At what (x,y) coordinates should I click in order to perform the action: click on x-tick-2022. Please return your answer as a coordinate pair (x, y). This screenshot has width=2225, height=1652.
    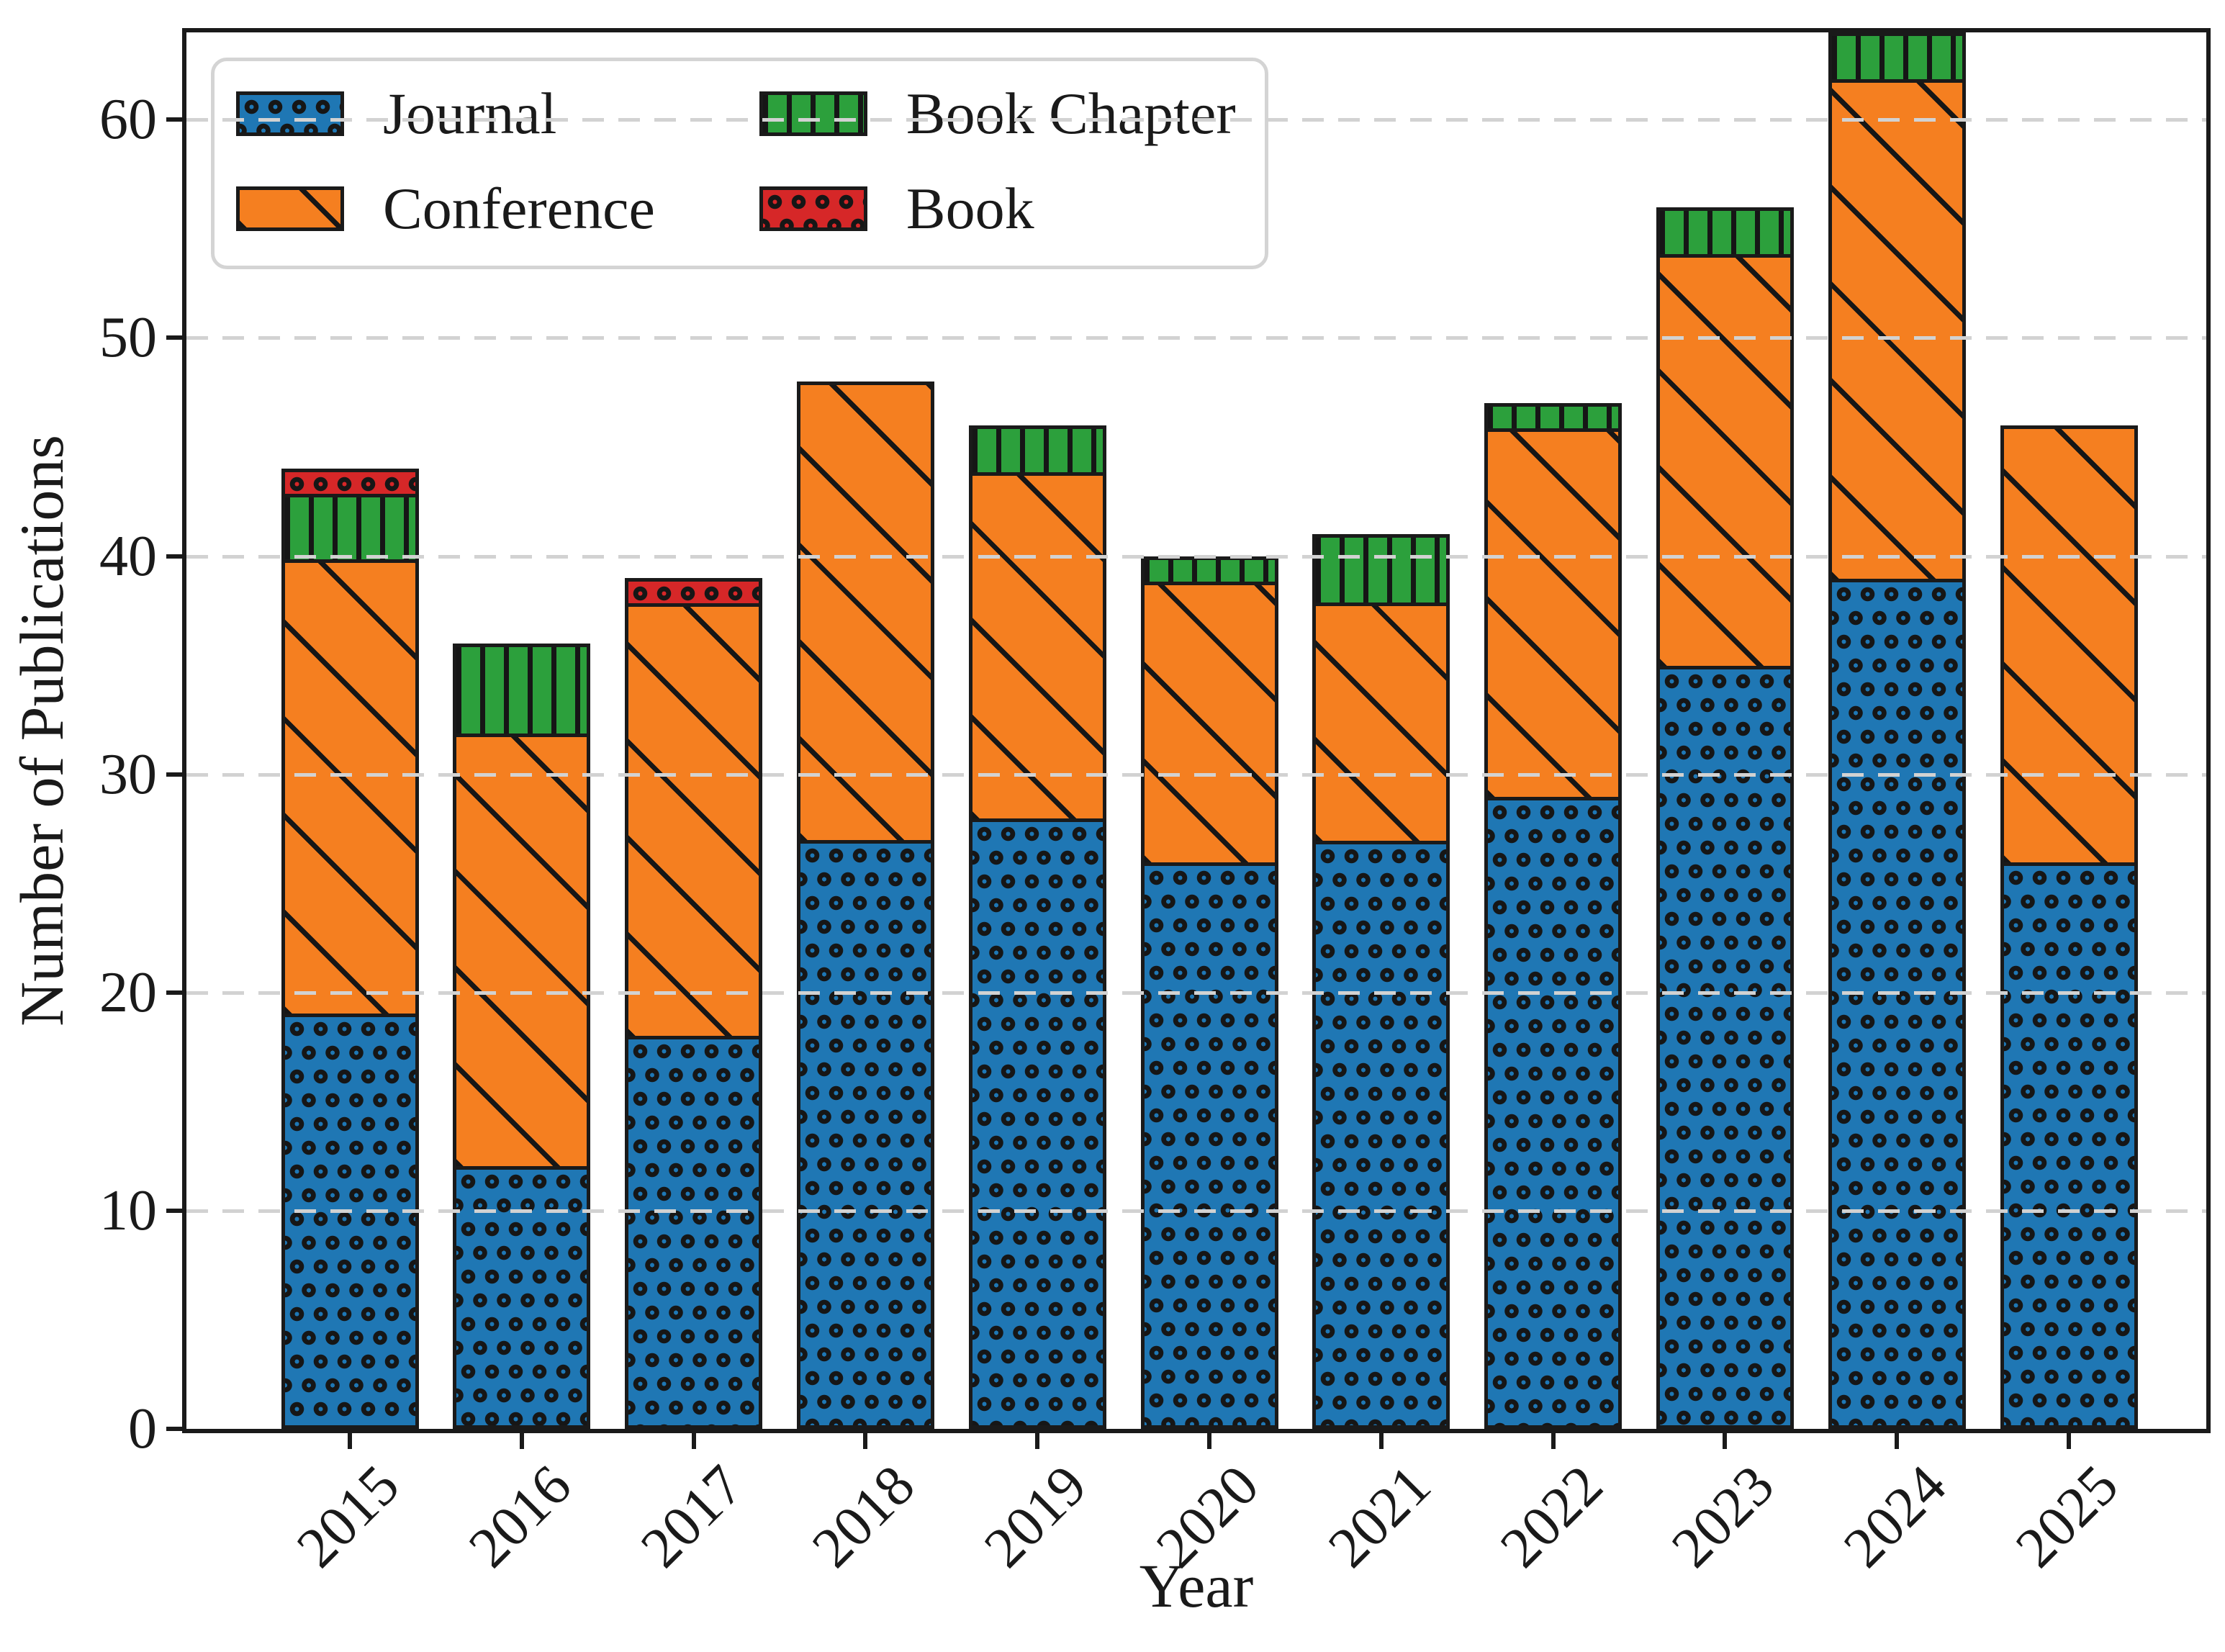
    Looking at the image, I should click on (1553, 1441).